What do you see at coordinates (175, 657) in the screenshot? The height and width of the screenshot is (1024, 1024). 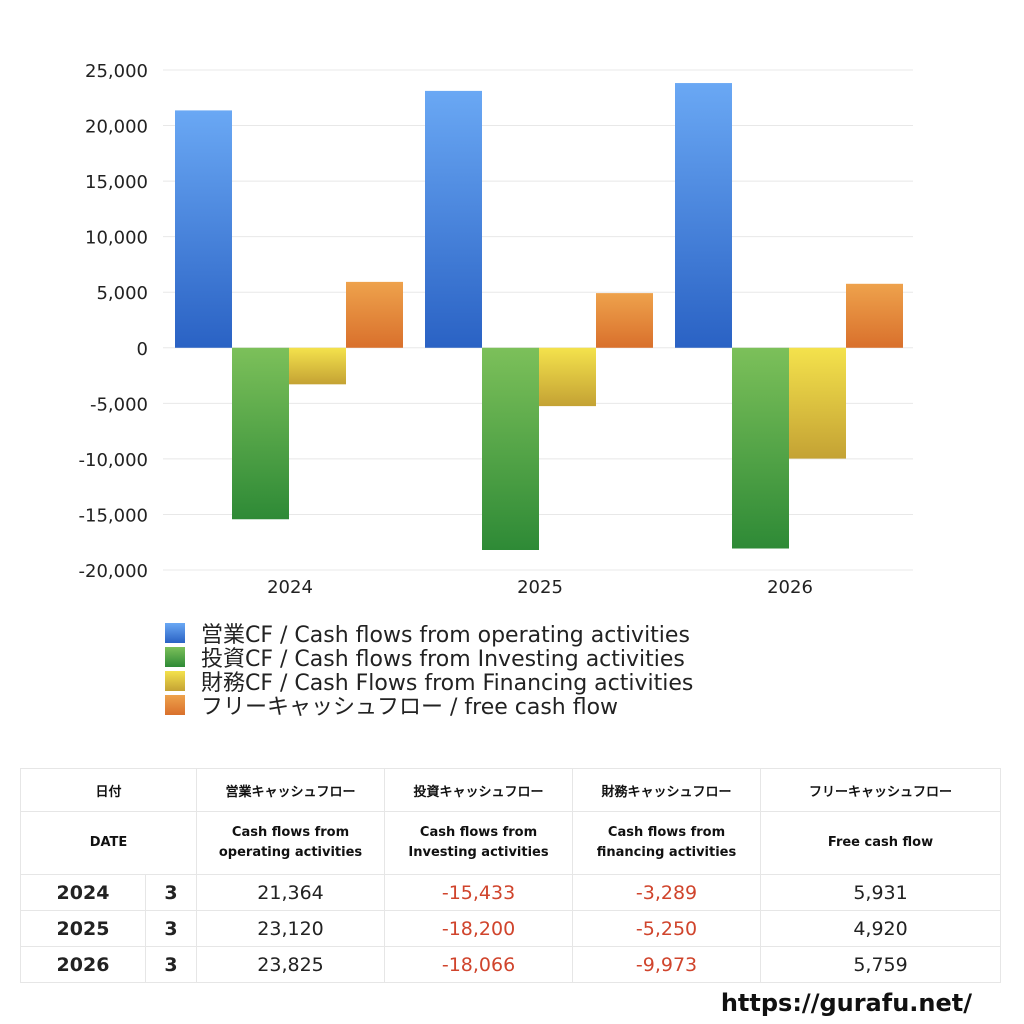 I see `legend-swatch-investing` at bounding box center [175, 657].